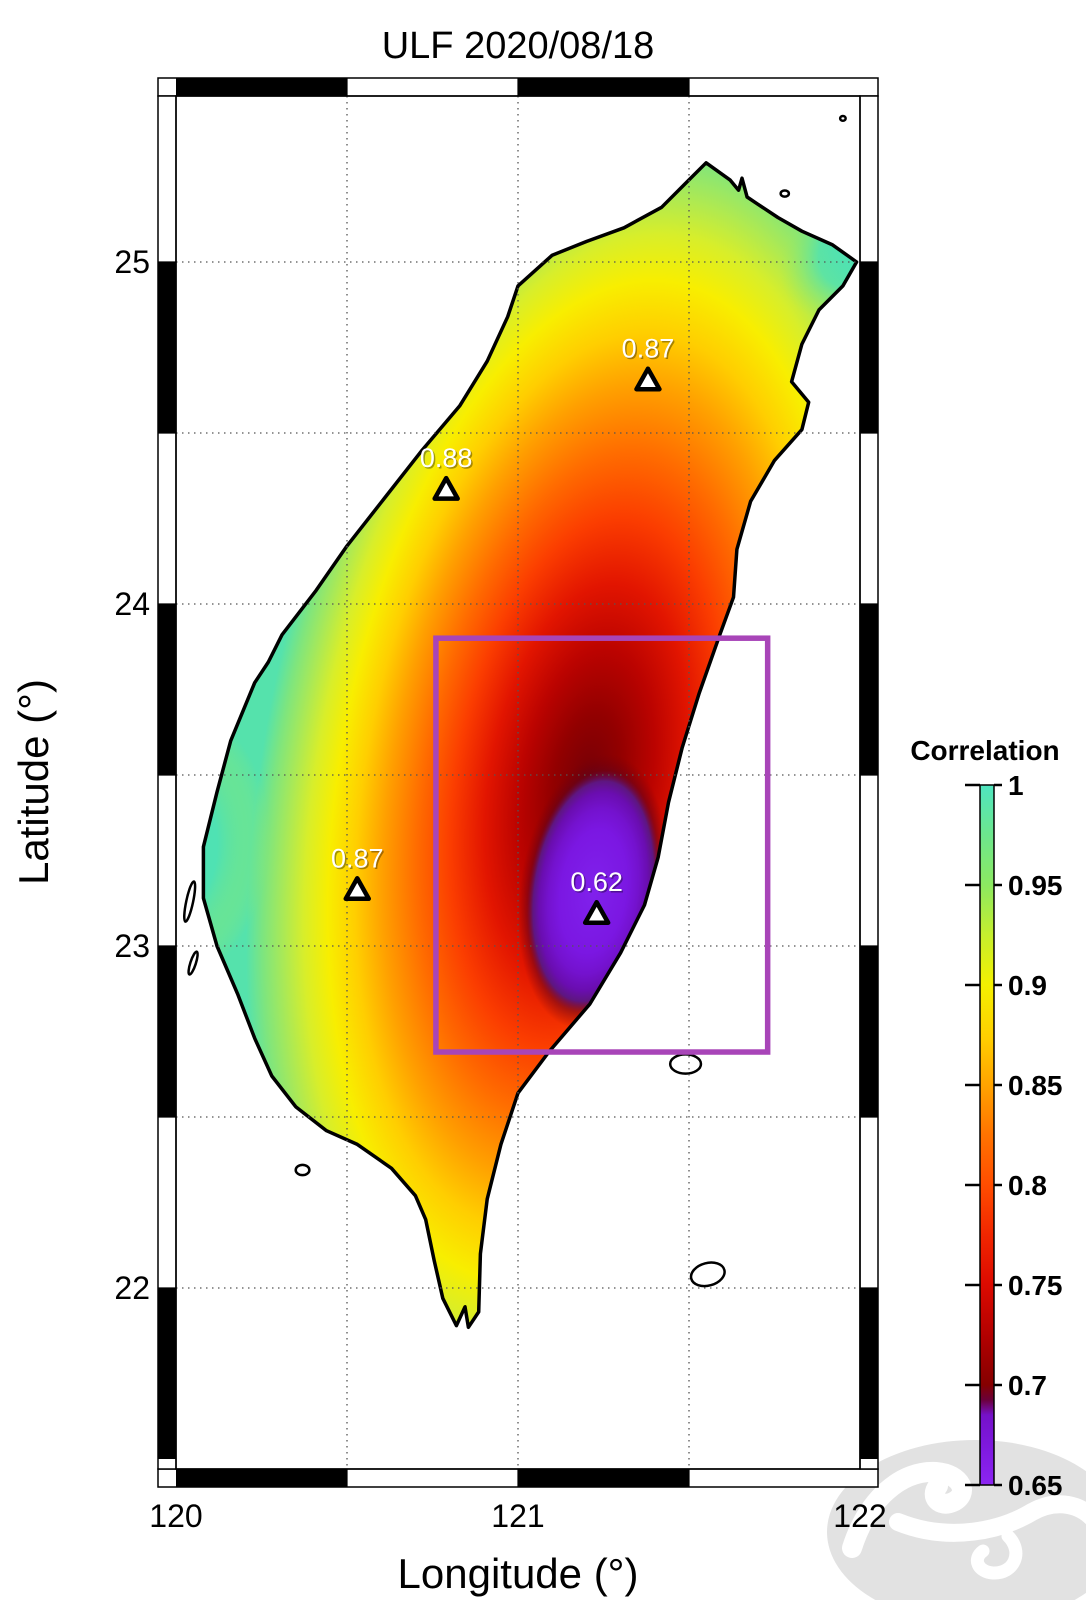  Describe the element at coordinates (1035, 1285) in the screenshot. I see `colorbar-tick-label: 0.75` at that location.